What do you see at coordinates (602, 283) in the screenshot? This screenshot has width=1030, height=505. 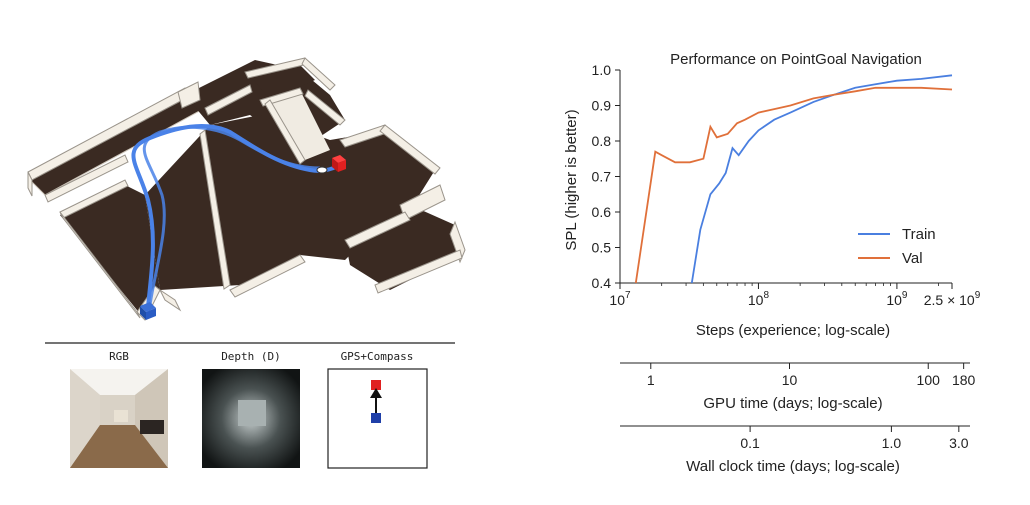 I see `y-tick-label: 0.4` at bounding box center [602, 283].